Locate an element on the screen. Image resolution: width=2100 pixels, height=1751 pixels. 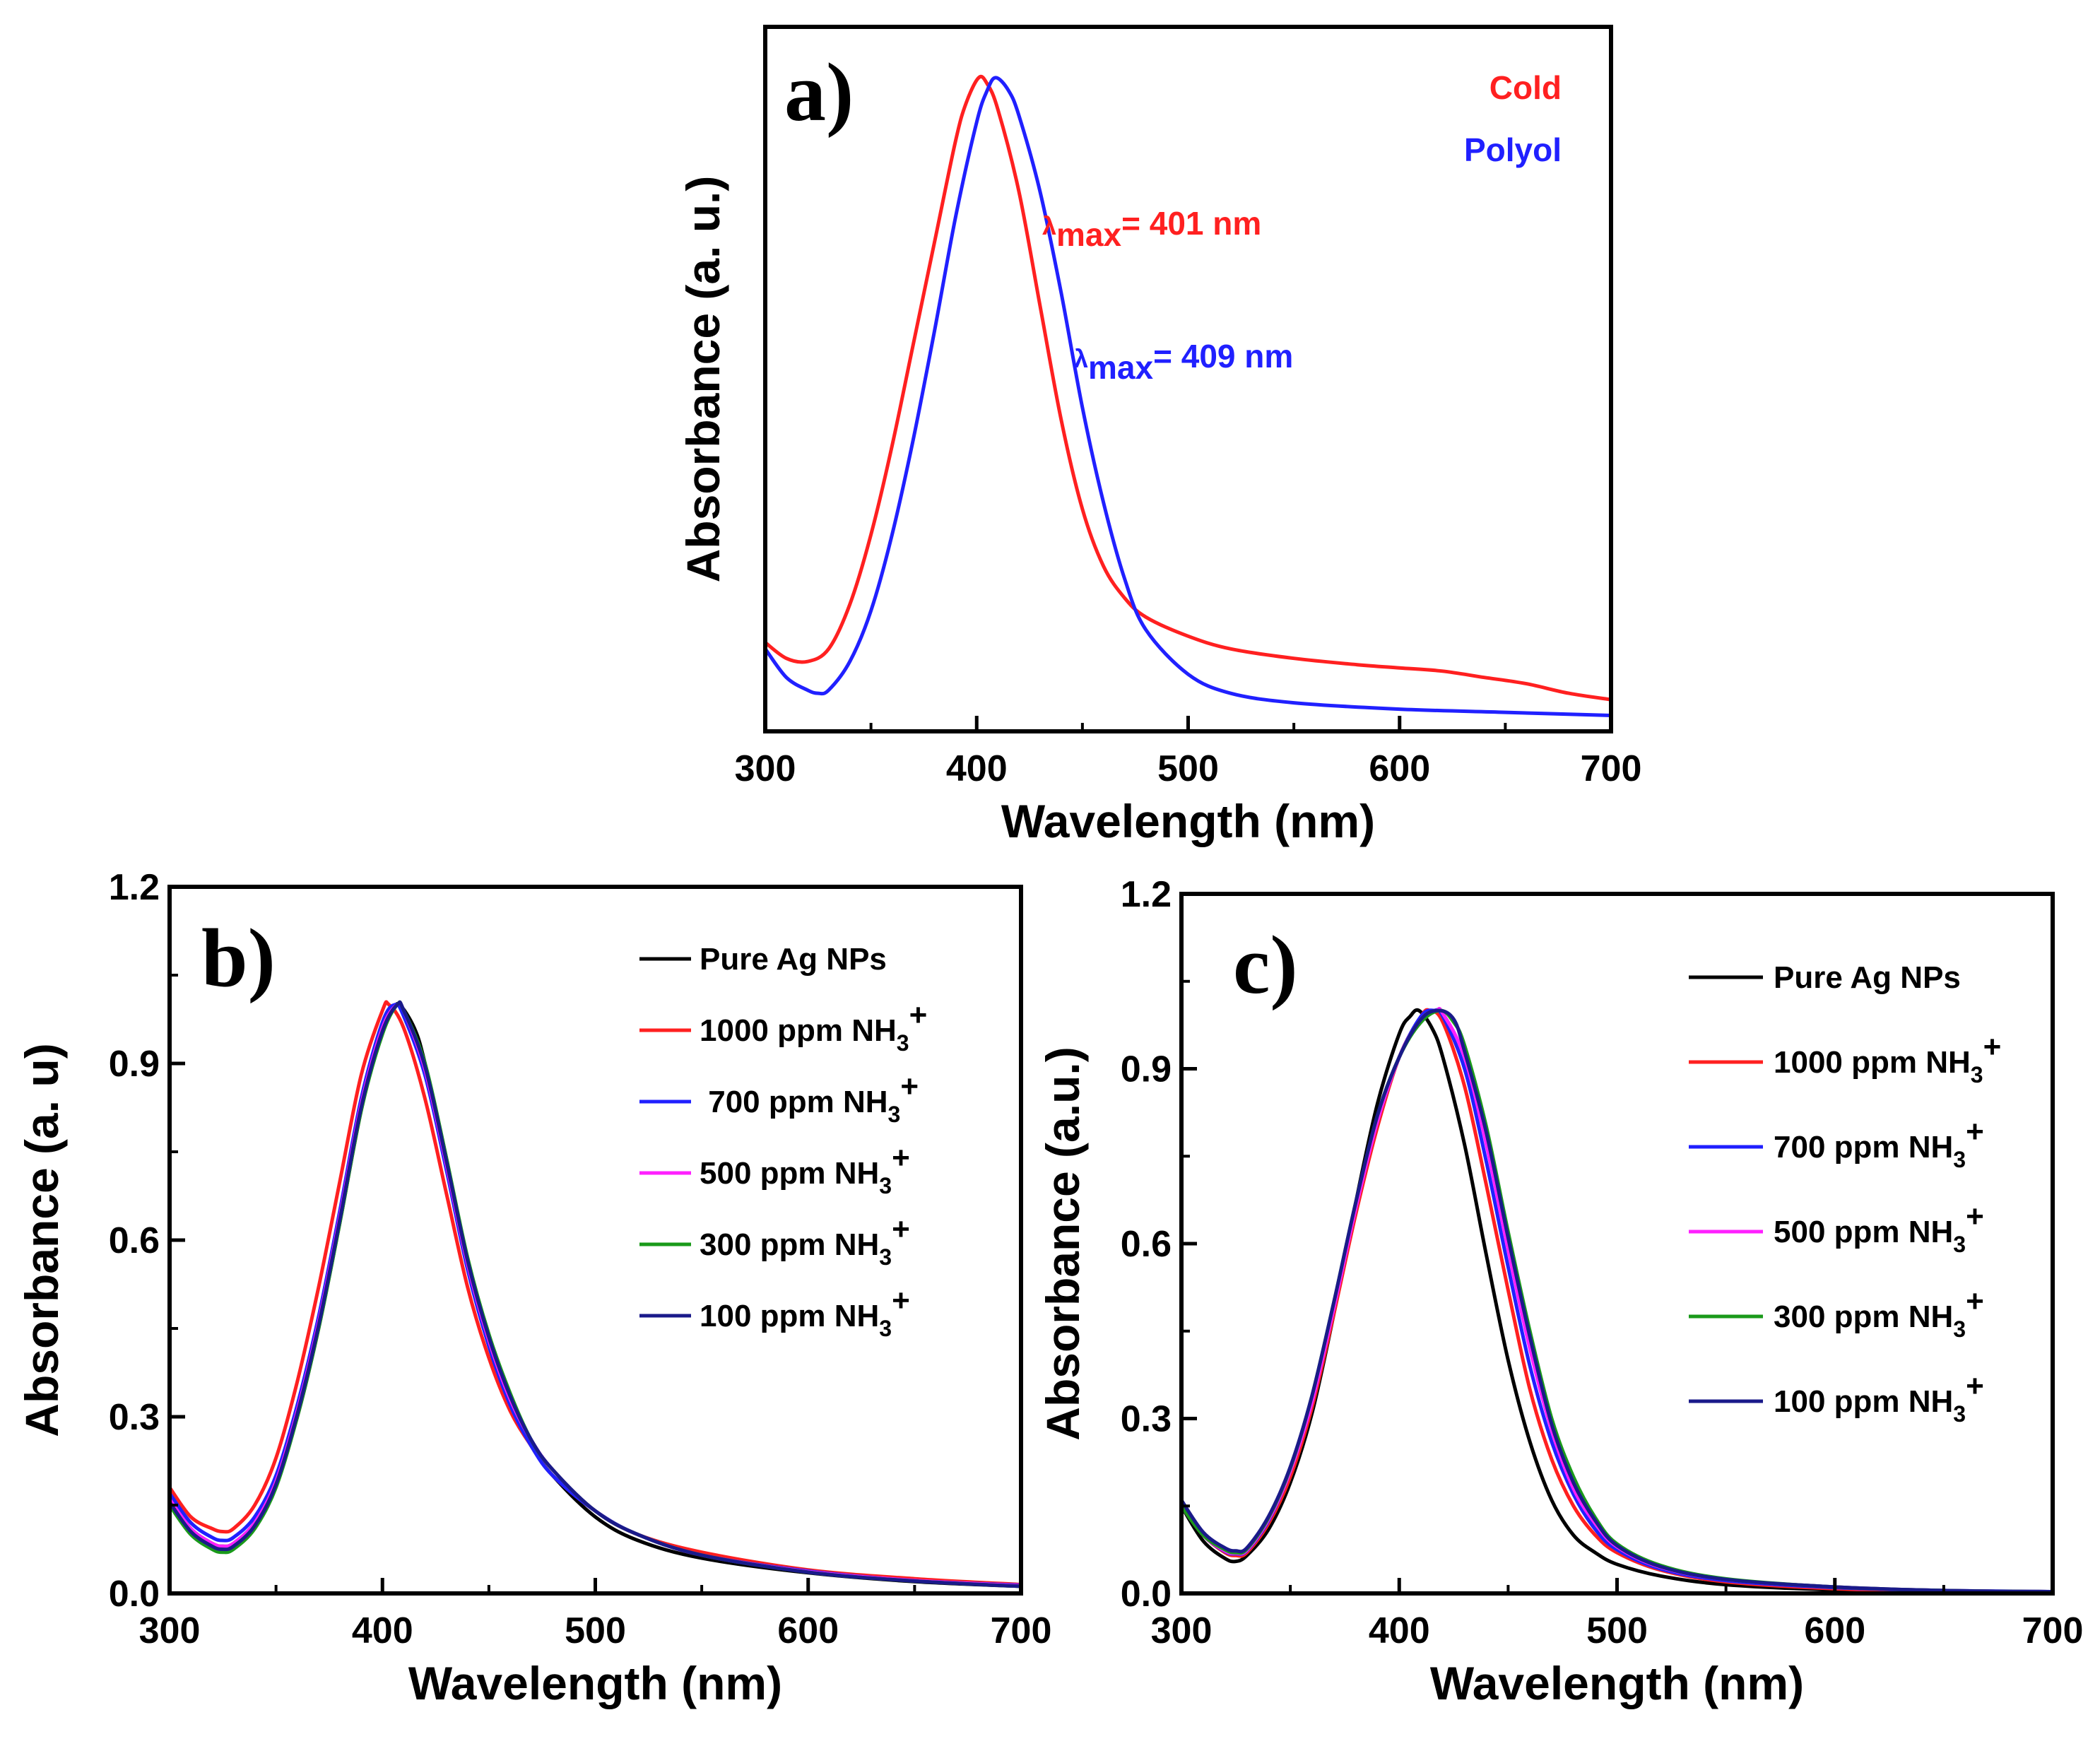
panel-c-series is located at coordinates (1617, 1300).